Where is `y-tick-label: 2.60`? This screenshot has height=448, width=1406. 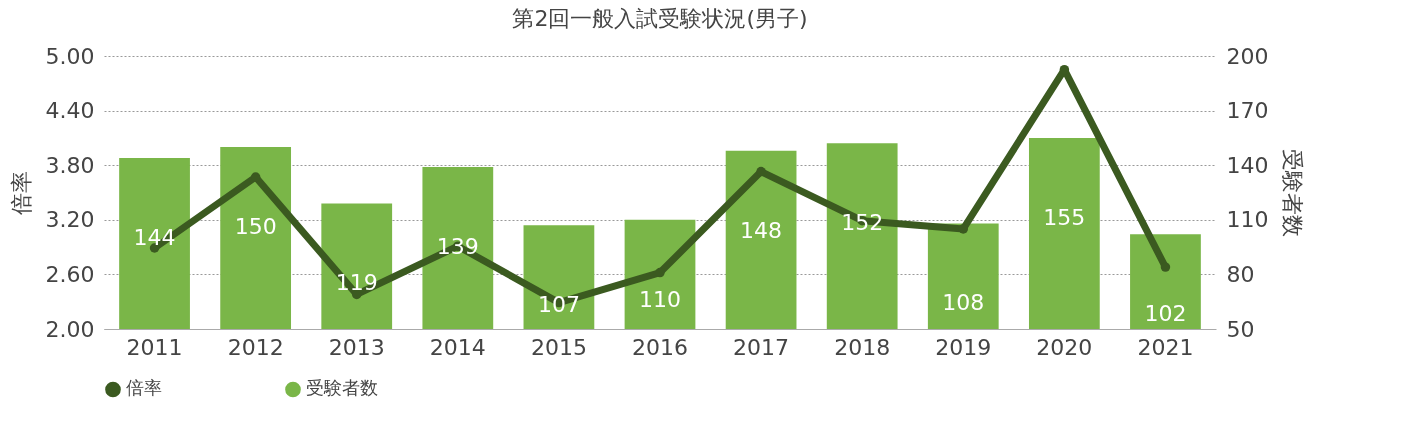
y-tick-label: 2.60 is located at coordinates (70, 274).